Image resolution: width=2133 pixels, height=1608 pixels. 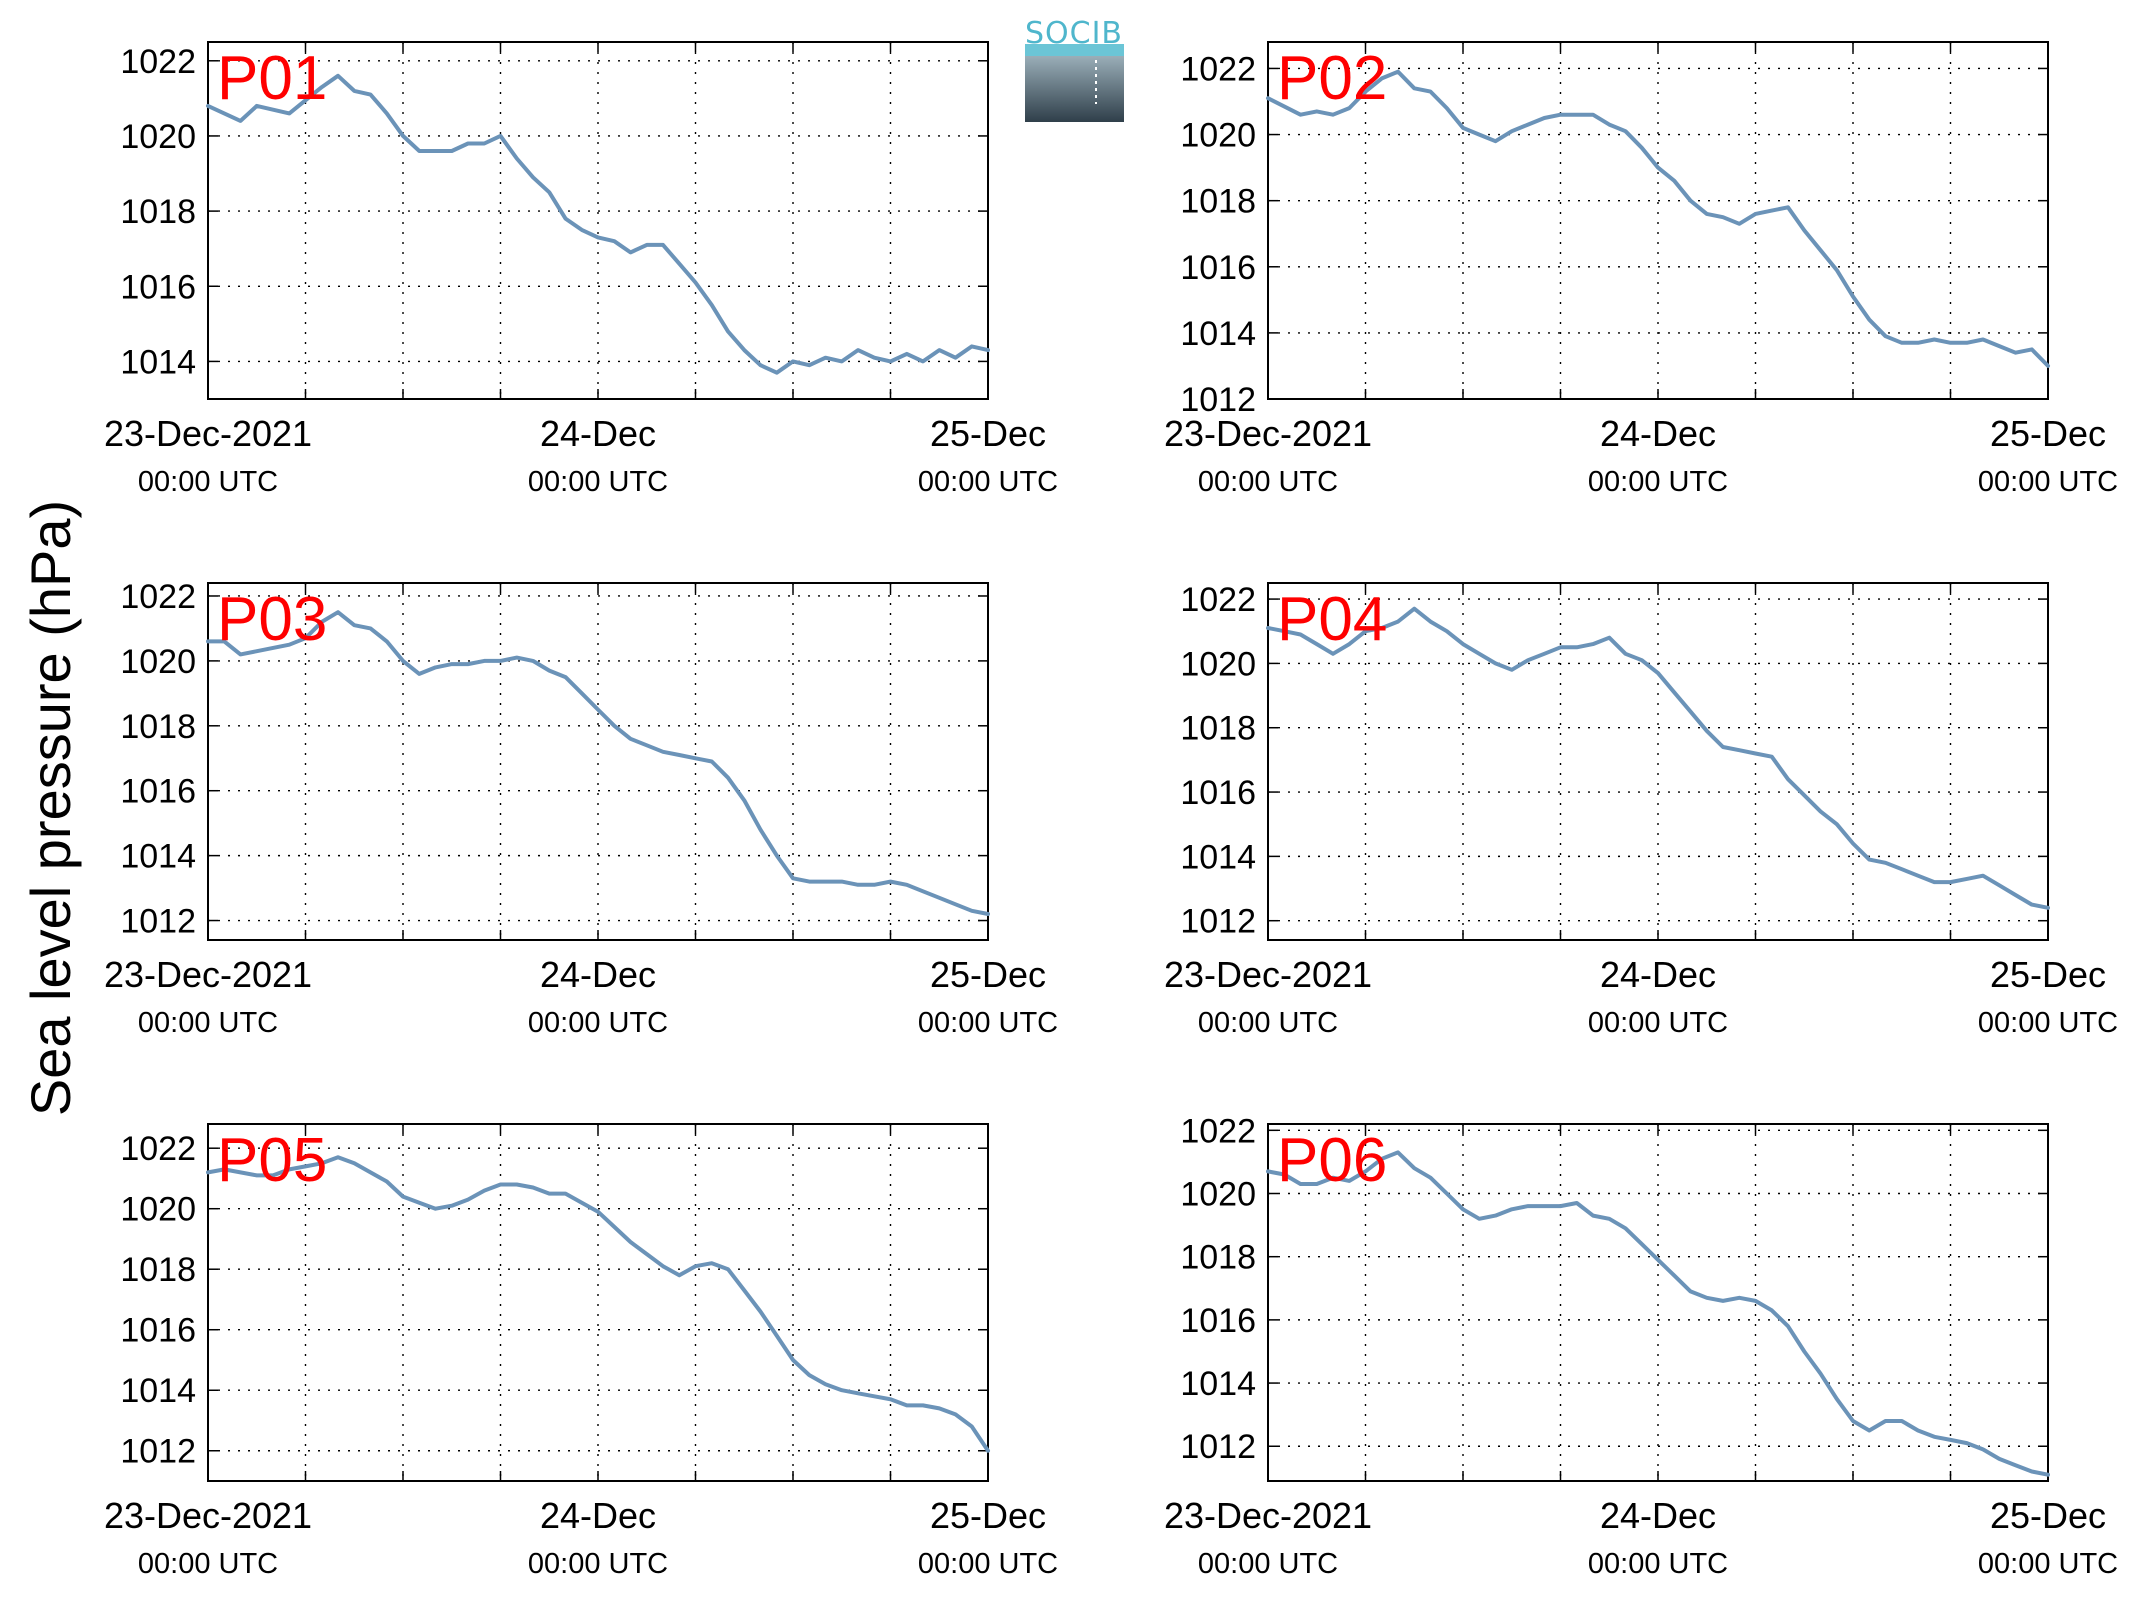 I want to click on panel-label: P04, so click(x=1332, y=619).